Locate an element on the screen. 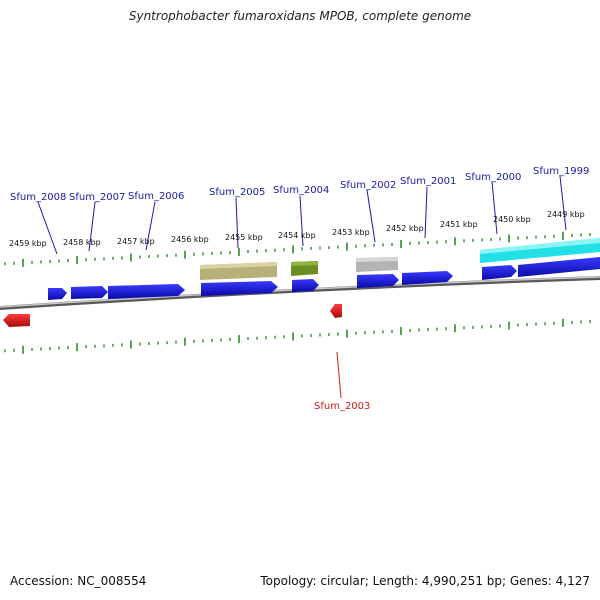 This screenshot has width=600, height=600. gene-label-sfum-2007: Sfum_2007 is located at coordinates (97, 197).